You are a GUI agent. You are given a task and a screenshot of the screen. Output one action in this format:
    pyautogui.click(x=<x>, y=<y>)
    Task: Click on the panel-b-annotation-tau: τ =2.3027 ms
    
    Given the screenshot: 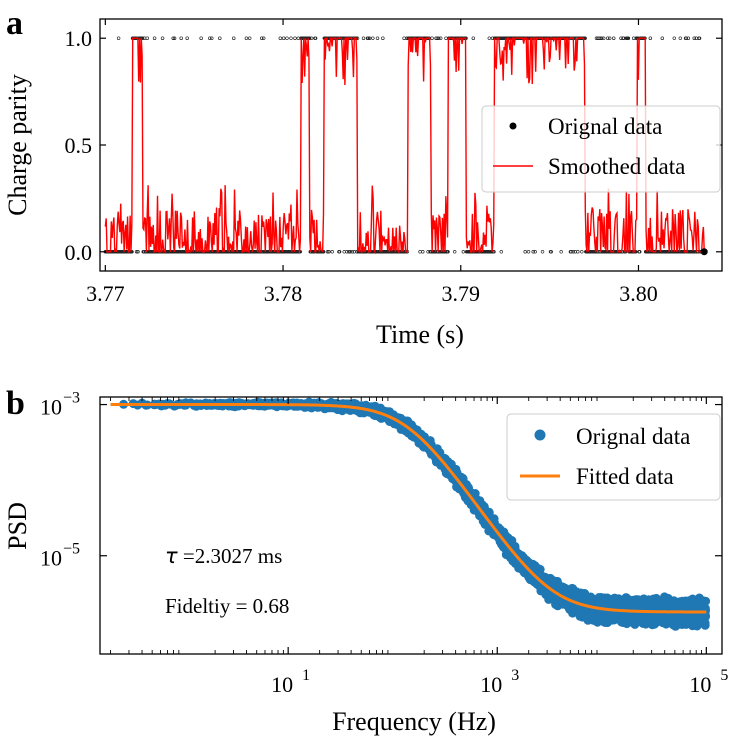 What is the action you would take?
    pyautogui.click(x=223, y=556)
    